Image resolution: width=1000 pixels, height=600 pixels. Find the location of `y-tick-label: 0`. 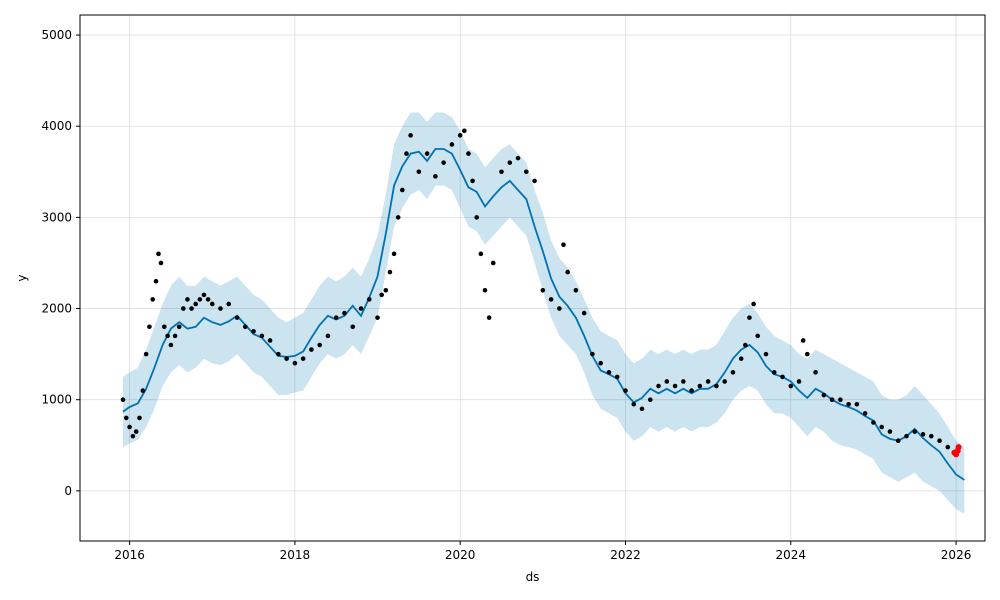

y-tick-label: 0 is located at coordinates (68, 491).